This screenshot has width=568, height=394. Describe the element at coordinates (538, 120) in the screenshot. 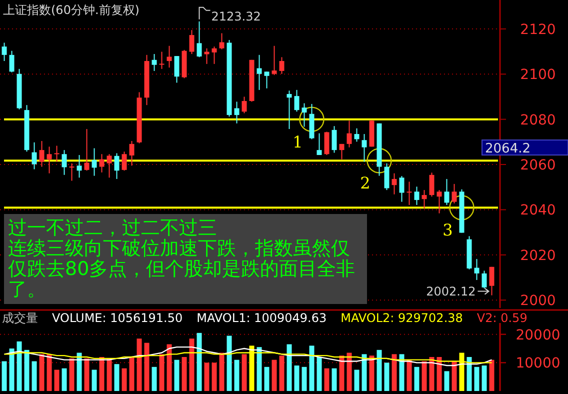

I see `y-tick-label: 2080` at that location.